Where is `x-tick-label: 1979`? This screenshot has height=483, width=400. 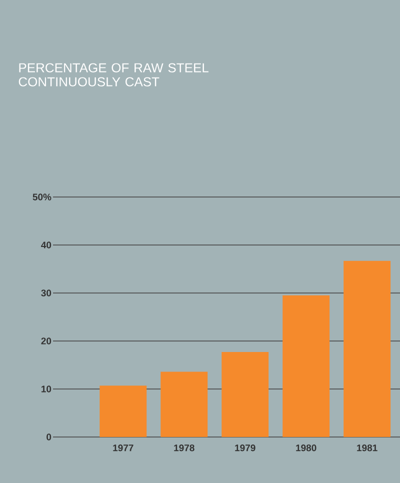 x-tick-label: 1979 is located at coordinates (245, 448).